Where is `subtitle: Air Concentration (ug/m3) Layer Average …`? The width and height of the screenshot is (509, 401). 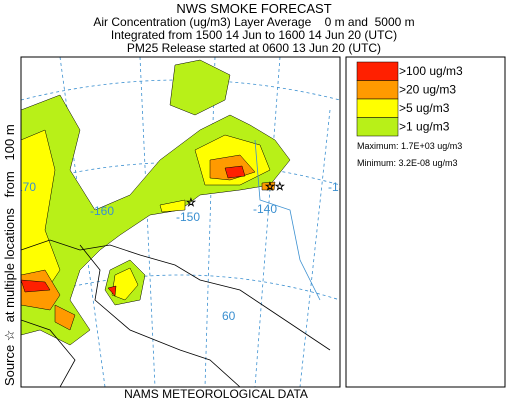
subtitle: Air Concentration (ug/m3) Layer Average … is located at coordinates (253, 22).